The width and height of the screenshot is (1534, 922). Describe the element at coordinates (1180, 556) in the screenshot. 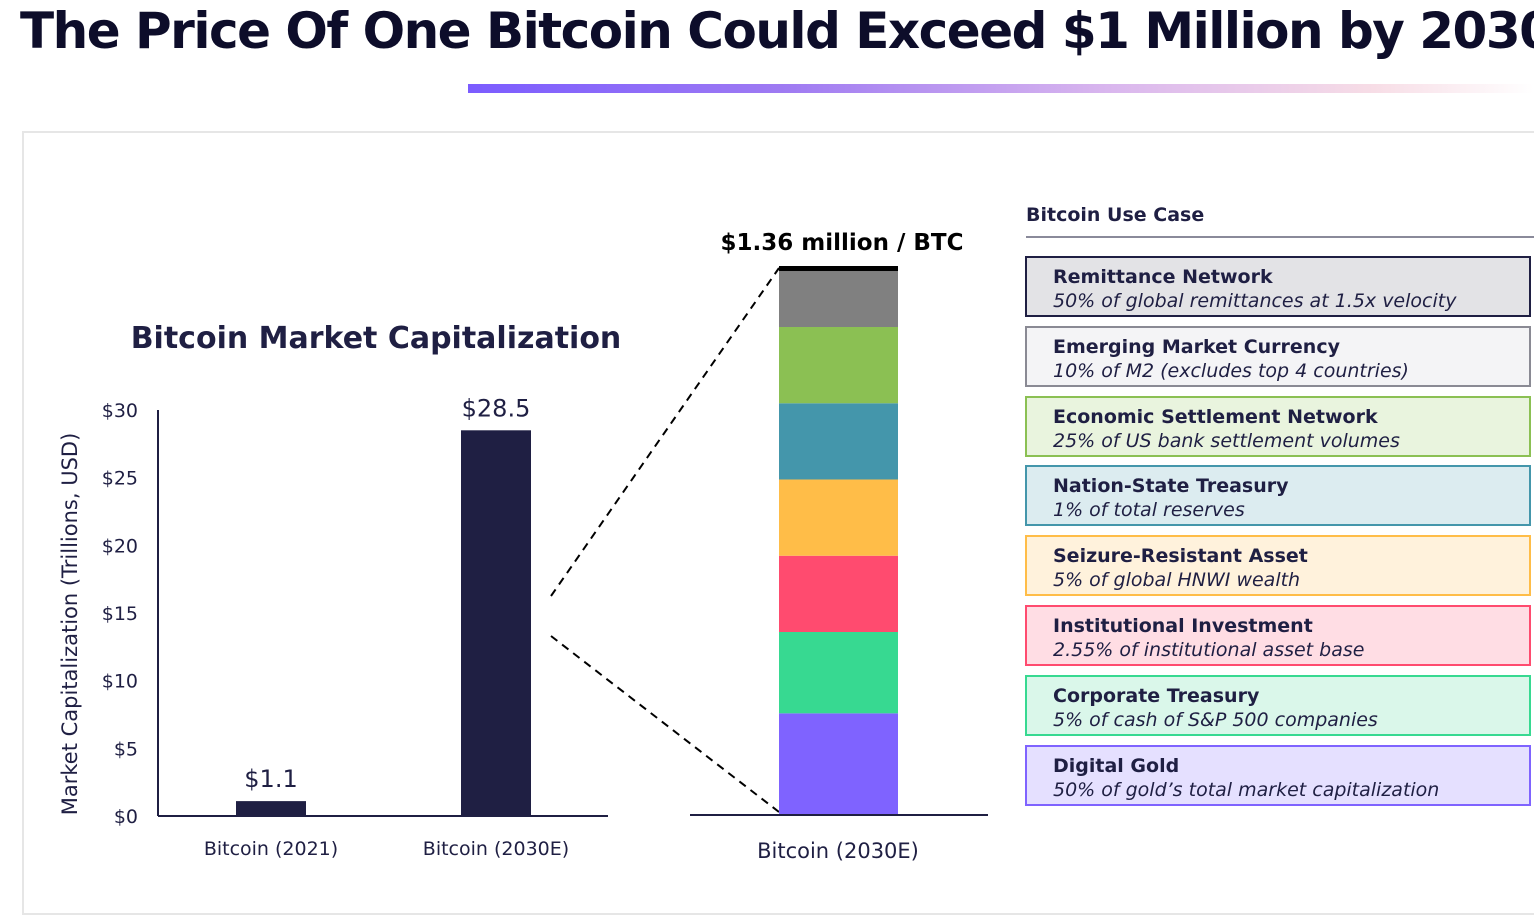

I see `legend-item-title: Seizure-Resistant Asset` at that location.